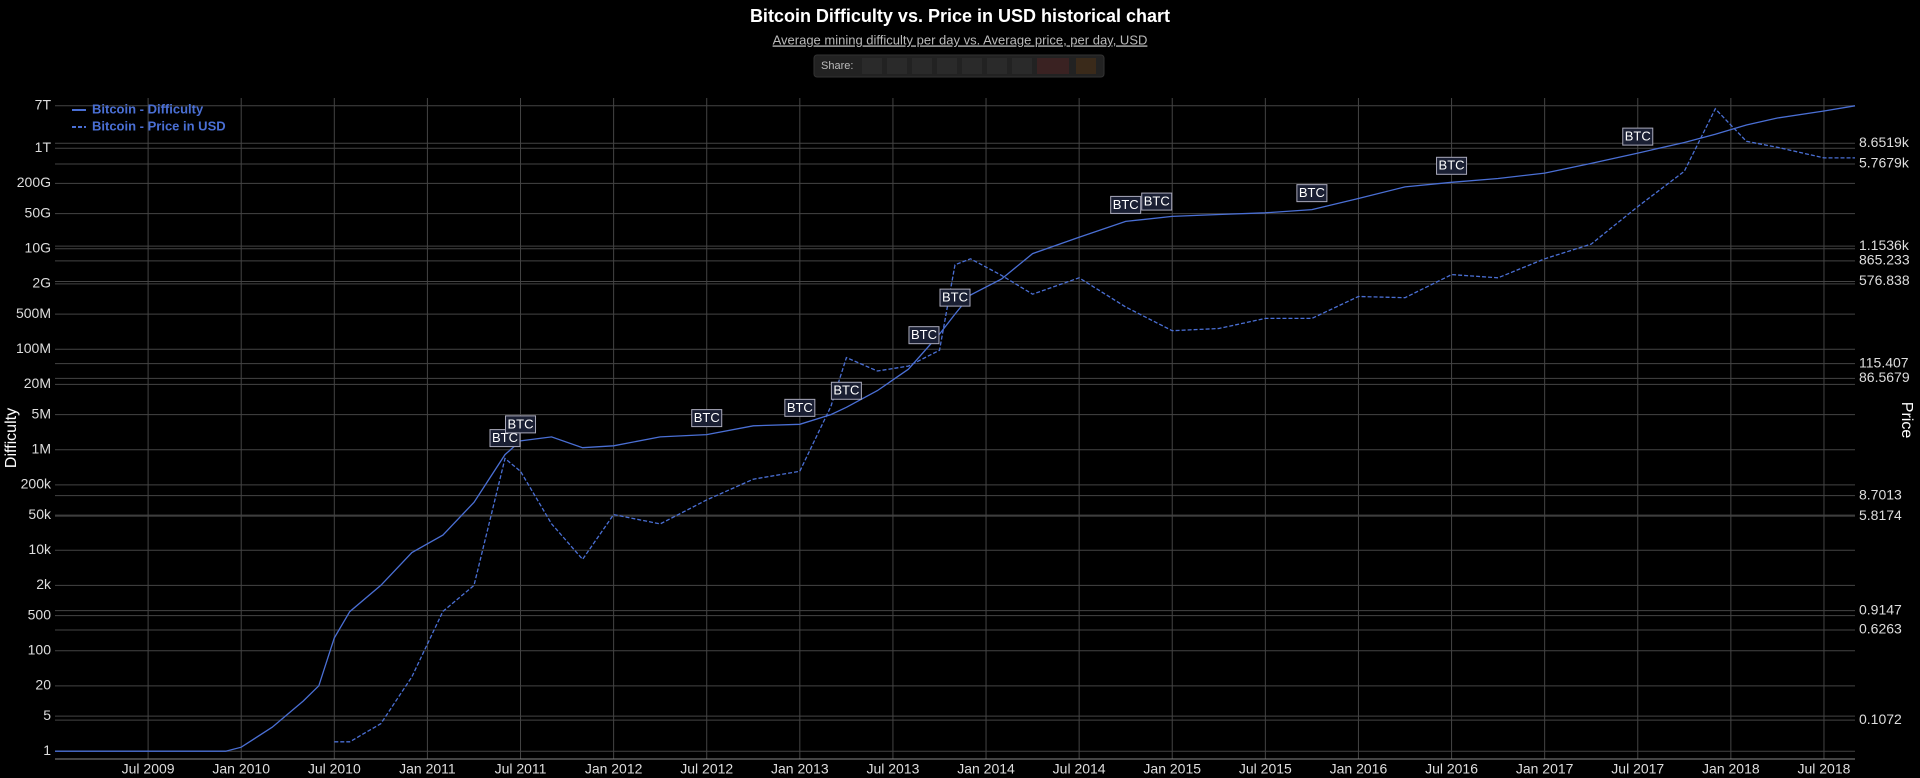 This screenshot has height=778, width=1920. What do you see at coordinates (47, 750) in the screenshot?
I see `y-tick-label: 1` at bounding box center [47, 750].